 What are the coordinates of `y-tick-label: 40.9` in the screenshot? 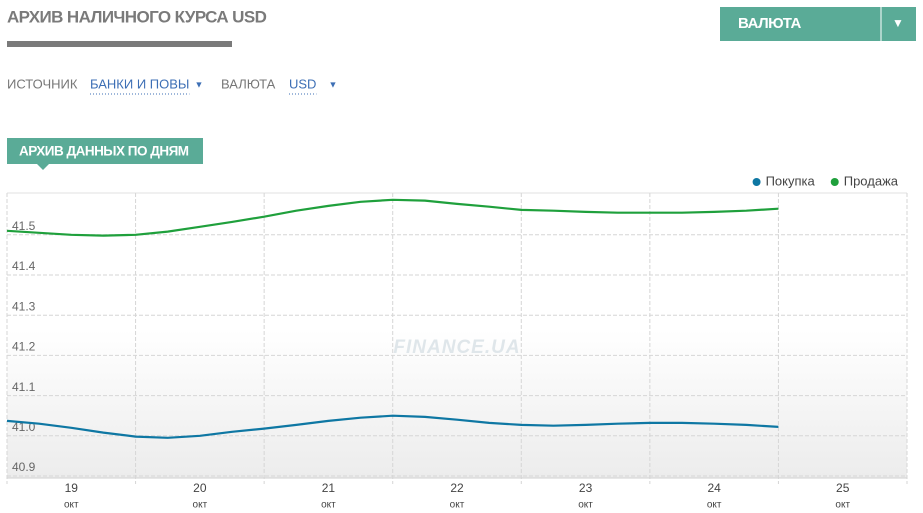 It's located at (24, 467).